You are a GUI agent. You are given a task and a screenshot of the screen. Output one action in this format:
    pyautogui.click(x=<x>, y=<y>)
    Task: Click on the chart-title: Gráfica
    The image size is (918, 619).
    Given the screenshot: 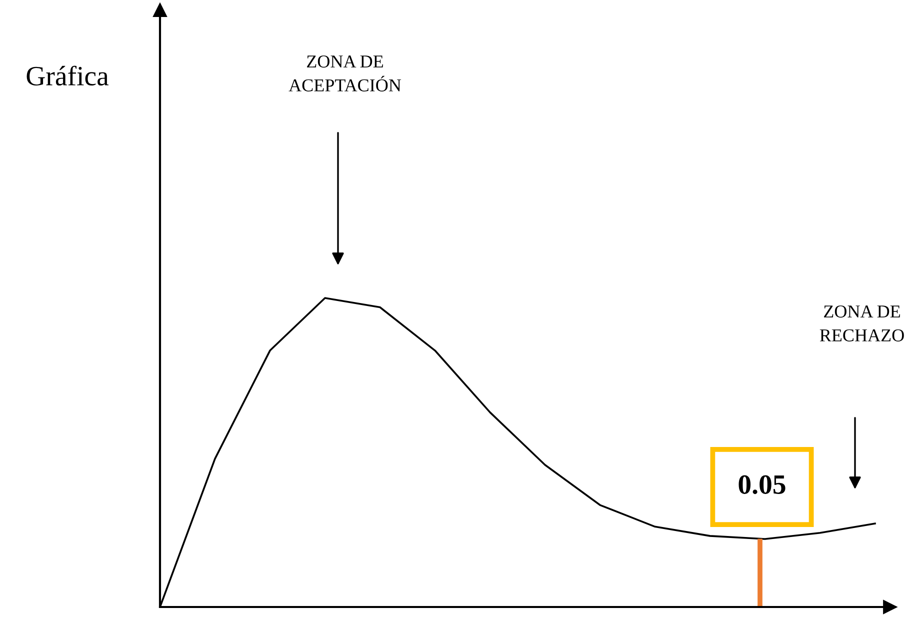 What is the action you would take?
    pyautogui.click(x=67, y=76)
    